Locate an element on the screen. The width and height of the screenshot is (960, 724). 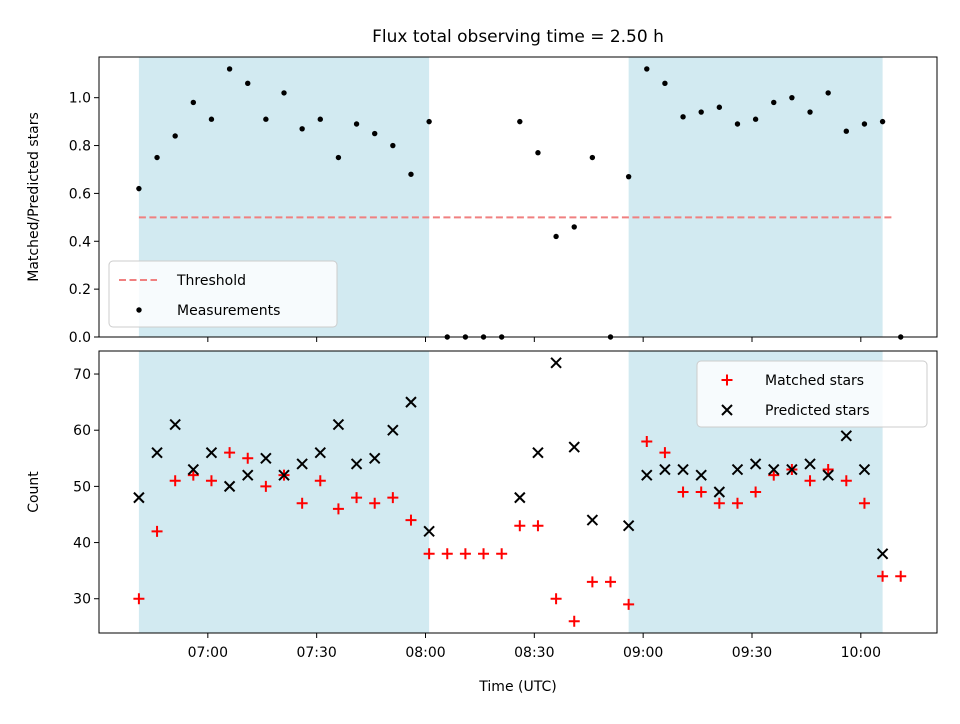
count-legend-label: Predicted stars is located at coordinates (817, 411).